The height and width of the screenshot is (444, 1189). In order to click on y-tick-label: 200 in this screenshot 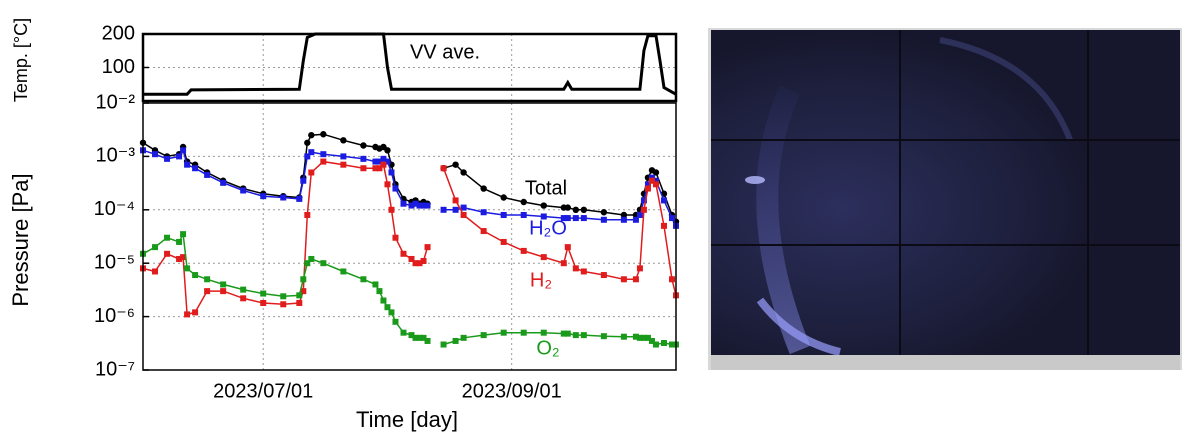, I will do `click(118, 33)`.